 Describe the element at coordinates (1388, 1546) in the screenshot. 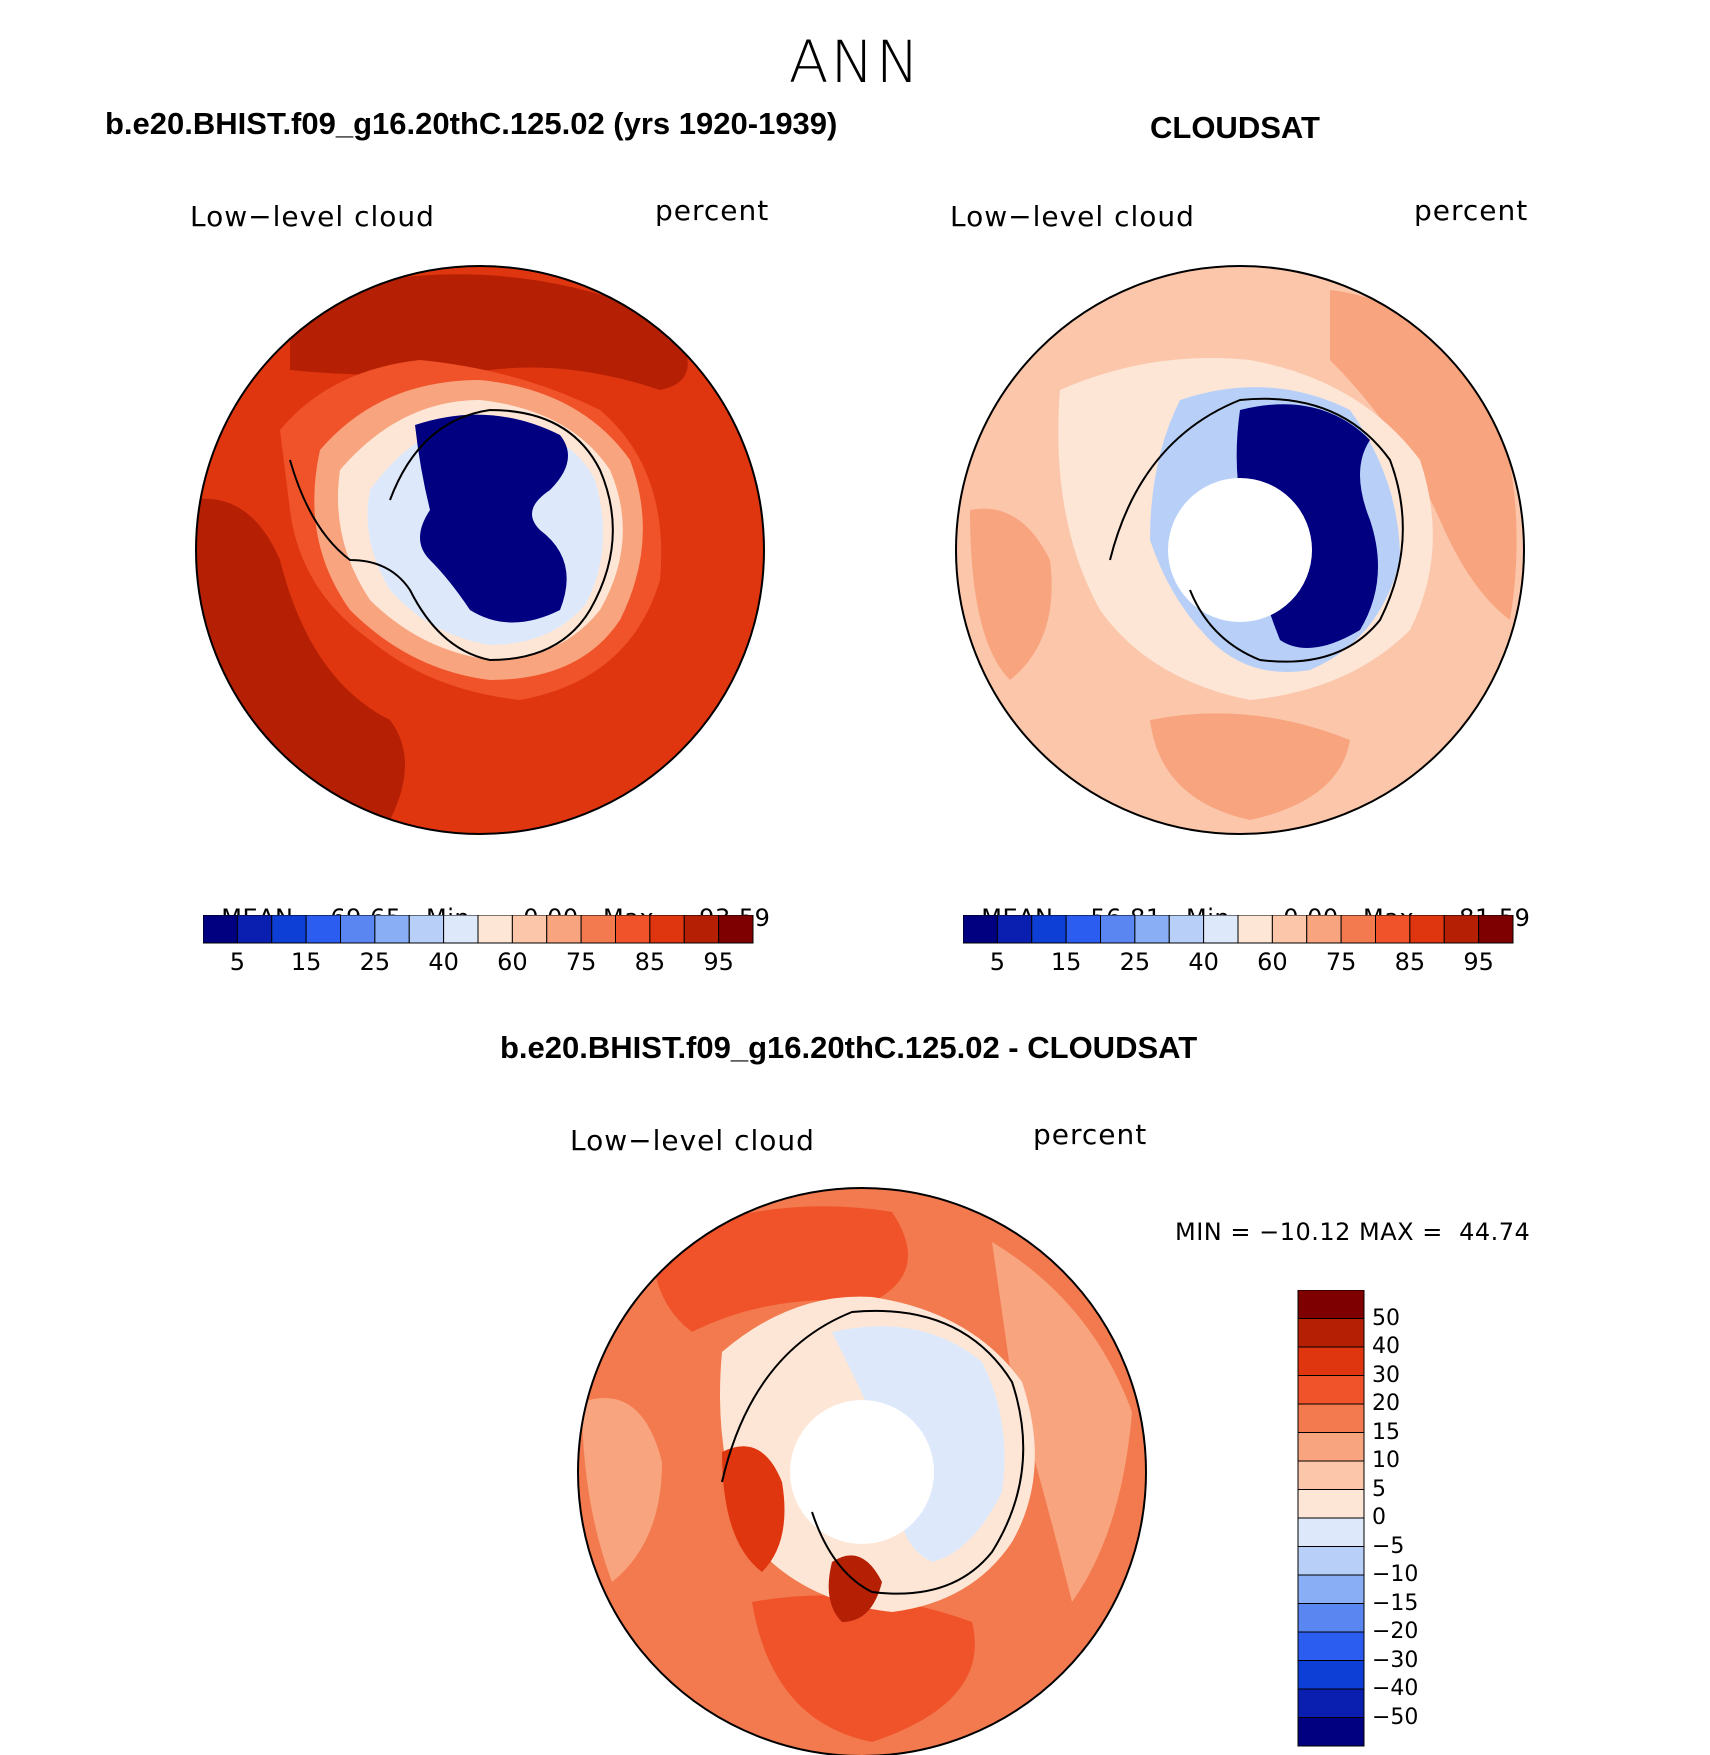

I see `colorbar-tick-label: −5` at that location.